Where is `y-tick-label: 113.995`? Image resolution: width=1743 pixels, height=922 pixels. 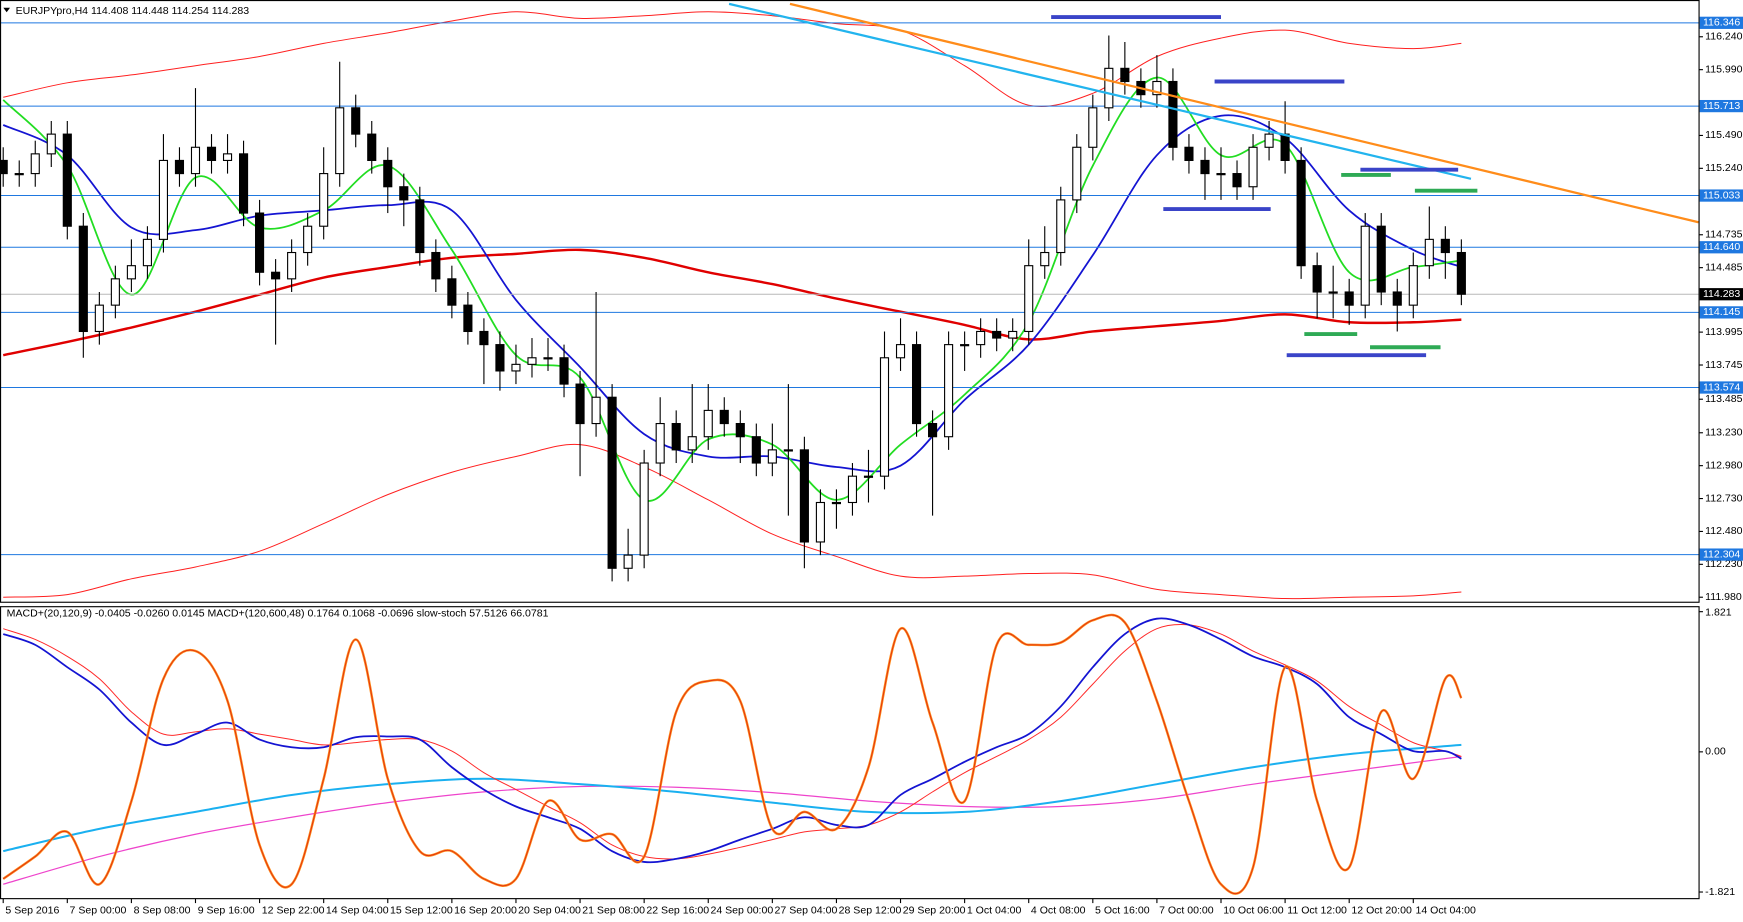 y-tick-label: 113.995 is located at coordinates (1723, 332).